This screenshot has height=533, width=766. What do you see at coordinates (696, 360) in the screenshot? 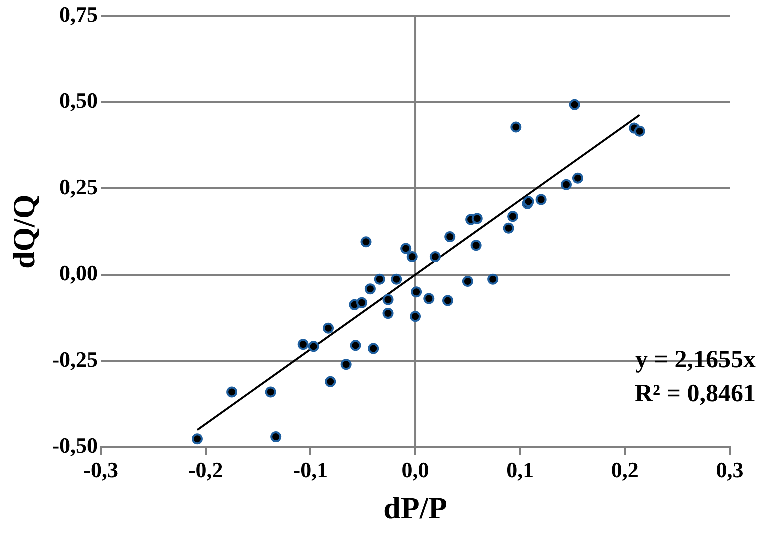
I see `annotation: y = 2,1655x` at bounding box center [696, 360].